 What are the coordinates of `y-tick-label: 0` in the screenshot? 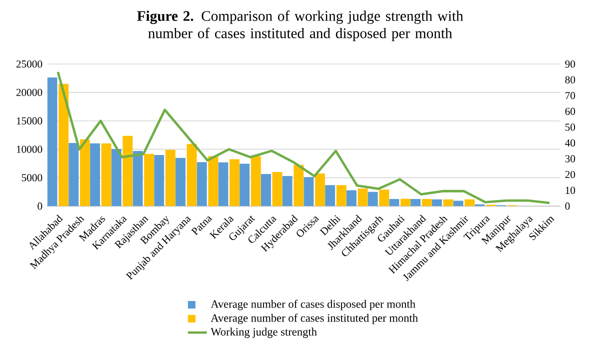 It's located at (40, 206).